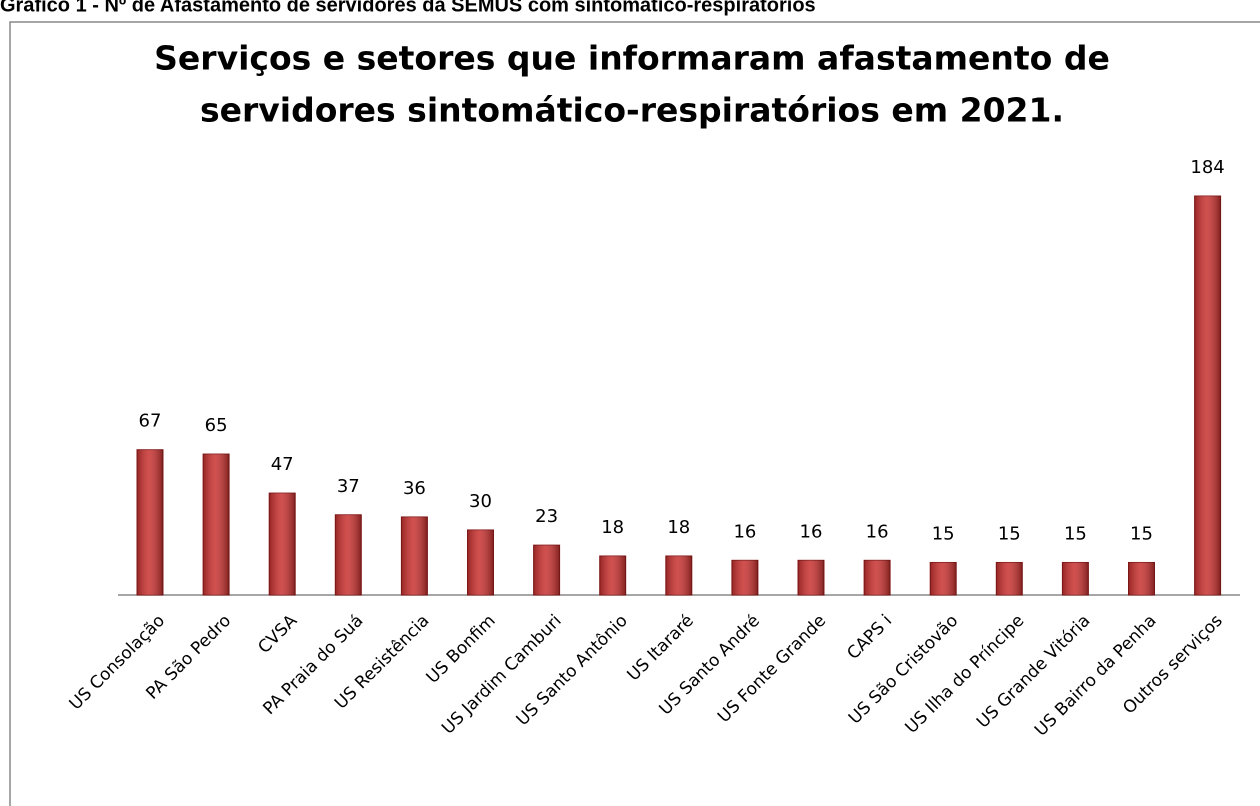 The height and width of the screenshot is (806, 1260). Describe the element at coordinates (546, 516) in the screenshot. I see `data-label: 23` at that location.